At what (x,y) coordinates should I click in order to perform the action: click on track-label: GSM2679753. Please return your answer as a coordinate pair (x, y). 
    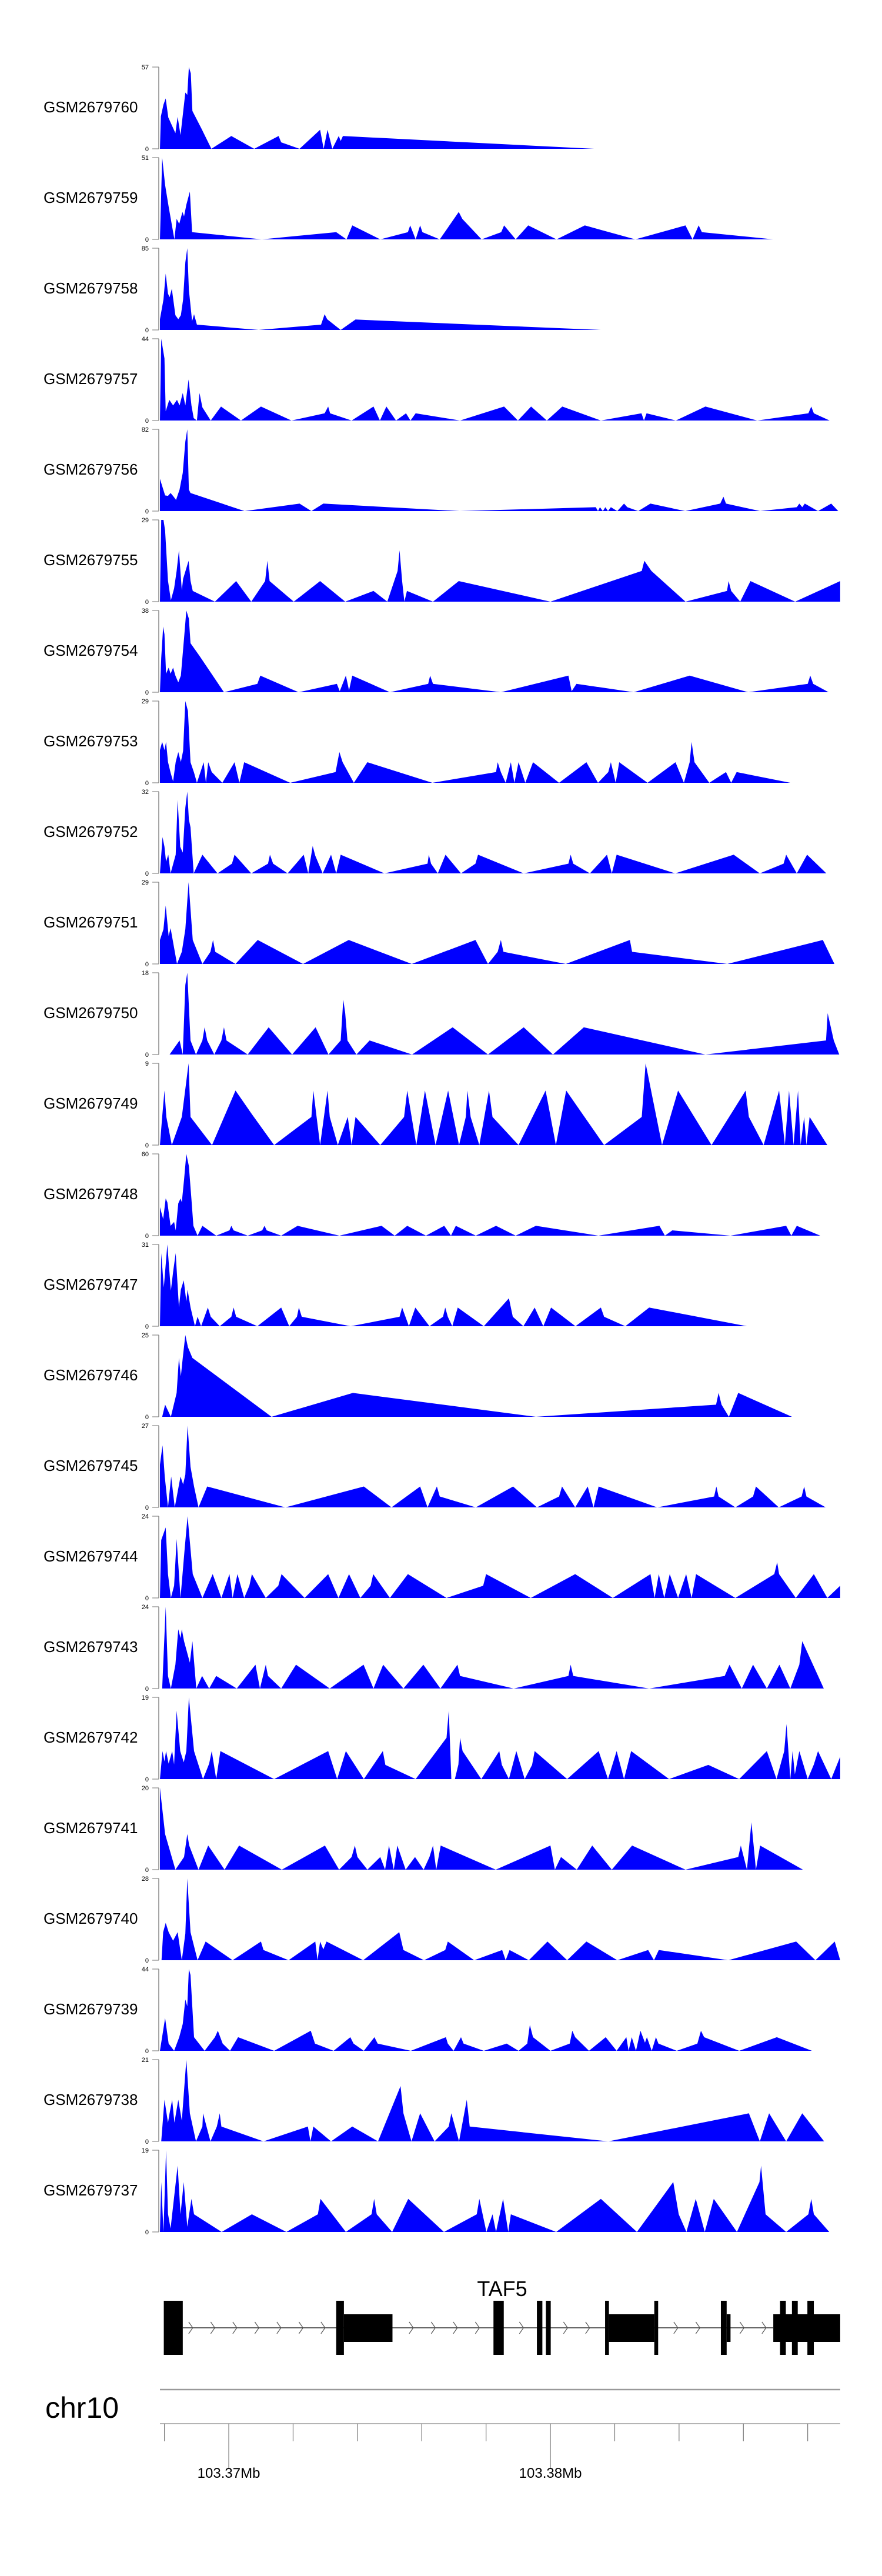
    Looking at the image, I should click on (91, 741).